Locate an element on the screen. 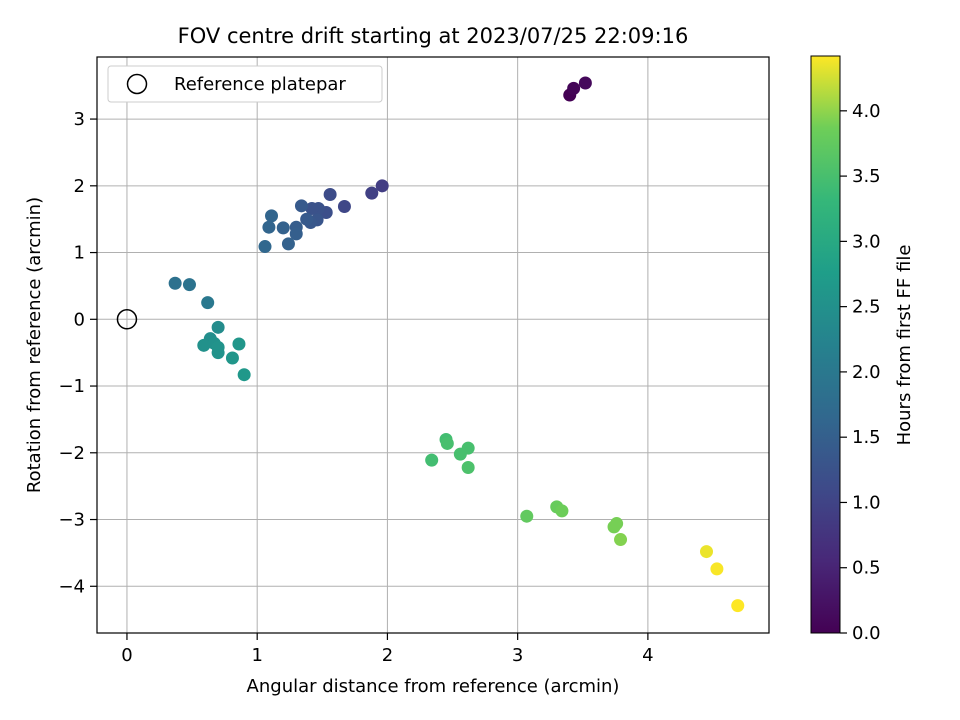 The width and height of the screenshot is (960, 720). y-tick-label: 2 is located at coordinates (79, 186).